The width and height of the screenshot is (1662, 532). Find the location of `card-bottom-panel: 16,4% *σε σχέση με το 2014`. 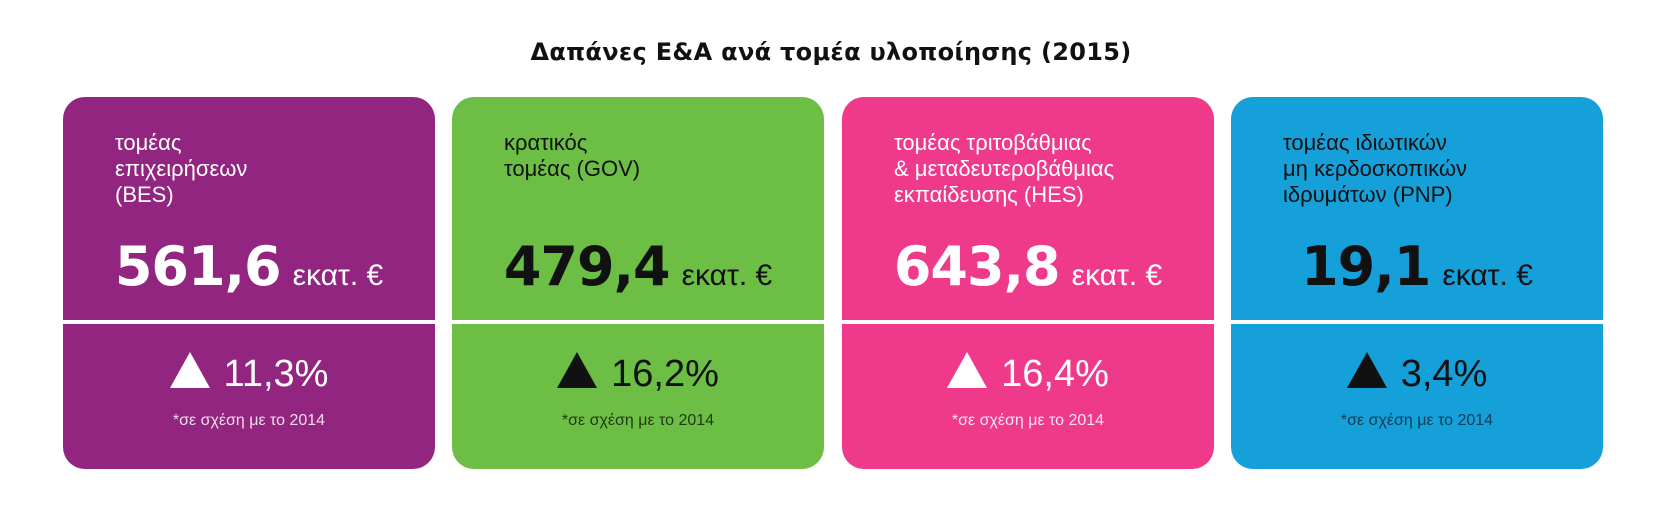

card-bottom-panel: 16,4% *σε σχέση με το 2014 is located at coordinates (1028, 396).